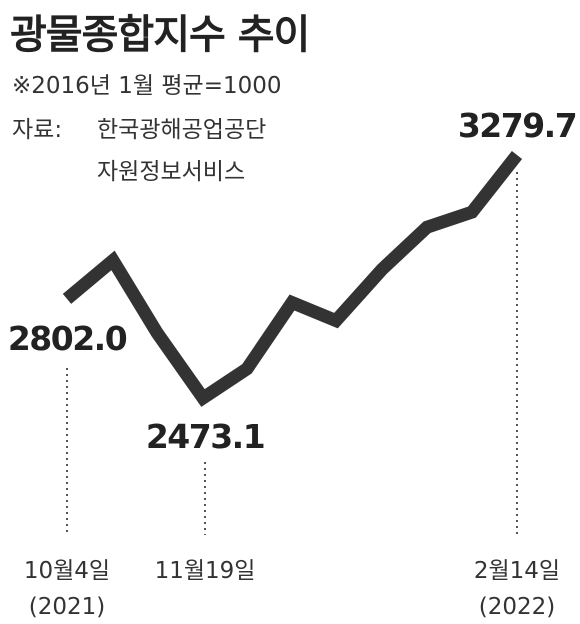 This screenshot has height=624, width=580. What do you see at coordinates (37, 130) in the screenshot?
I see `source-label: 자료:` at bounding box center [37, 130].